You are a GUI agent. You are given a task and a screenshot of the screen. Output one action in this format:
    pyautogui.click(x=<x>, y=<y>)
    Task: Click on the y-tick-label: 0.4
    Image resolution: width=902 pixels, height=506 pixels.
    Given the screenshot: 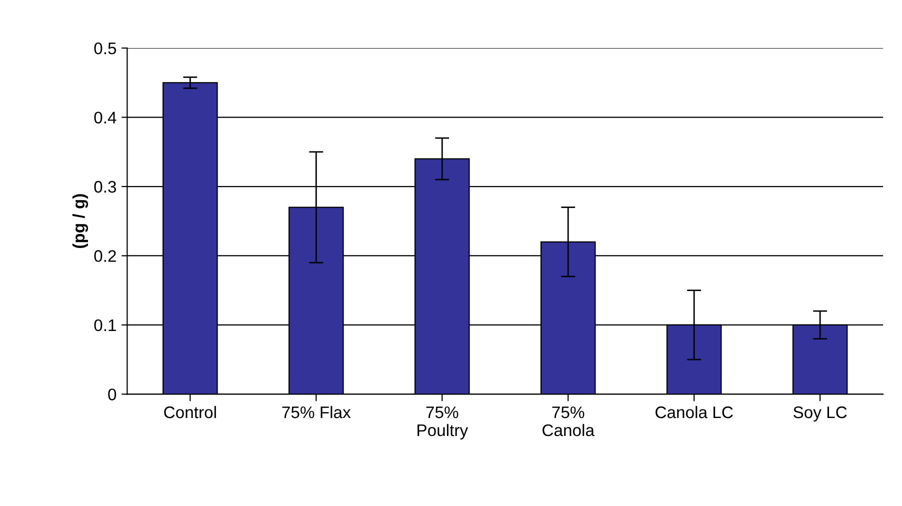 What is the action you would take?
    pyautogui.click(x=105, y=118)
    